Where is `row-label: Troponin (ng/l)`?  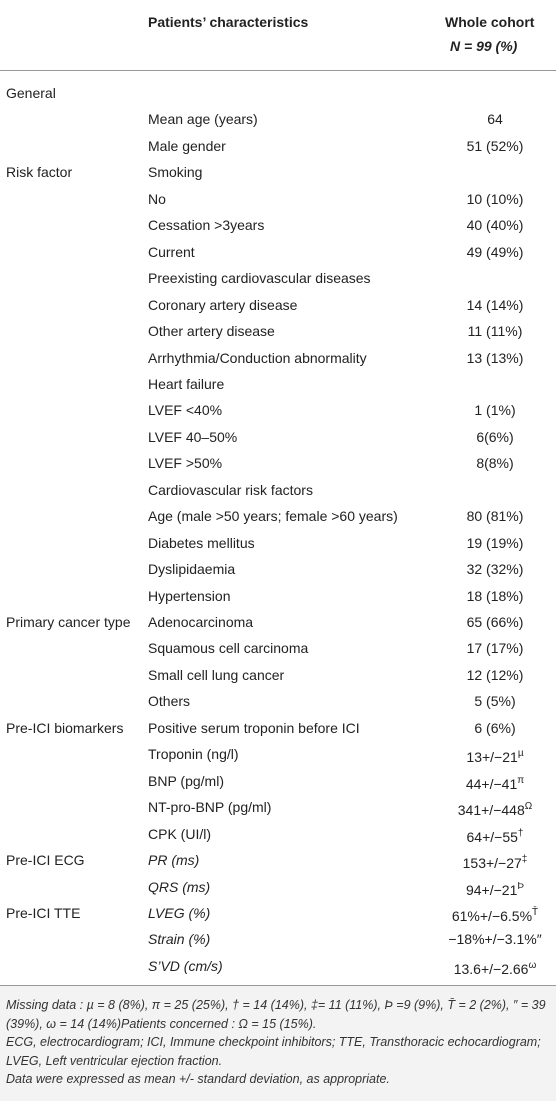
row-label: Troponin (ng/l) is located at coordinates (193, 754).